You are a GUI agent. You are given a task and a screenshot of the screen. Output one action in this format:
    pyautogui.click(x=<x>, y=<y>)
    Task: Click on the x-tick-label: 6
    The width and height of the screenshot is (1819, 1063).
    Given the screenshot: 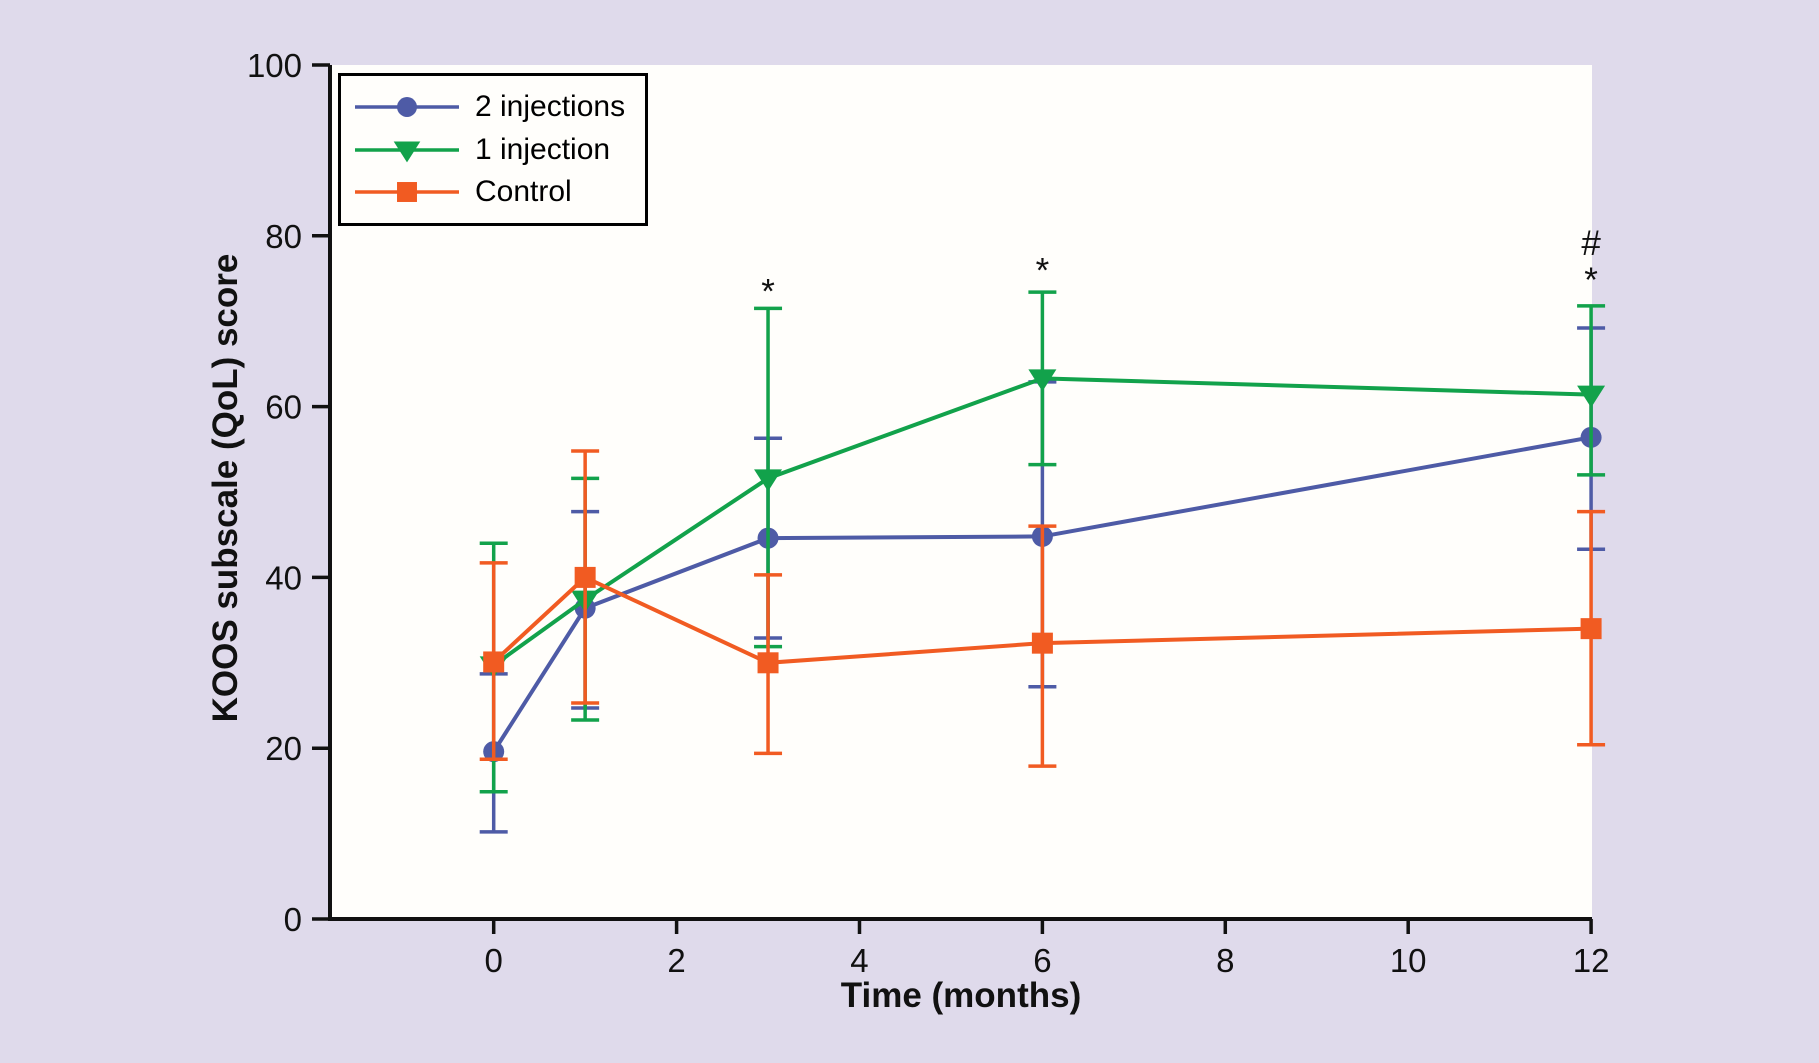 What is the action you would take?
    pyautogui.click(x=1042, y=960)
    